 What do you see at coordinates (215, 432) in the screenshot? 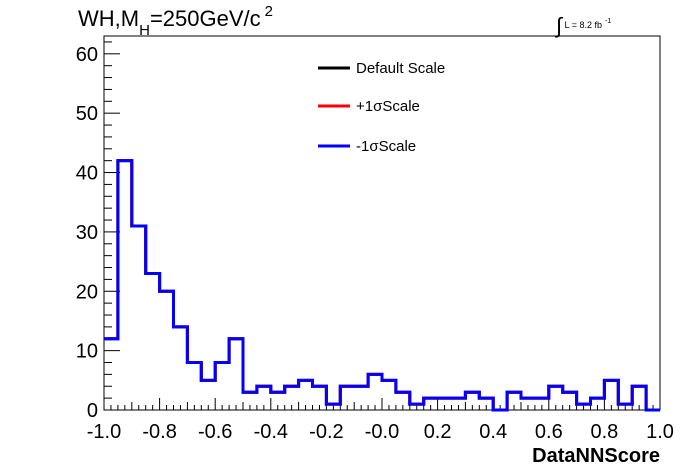
I see `x-tick-label: -0.6` at bounding box center [215, 432].